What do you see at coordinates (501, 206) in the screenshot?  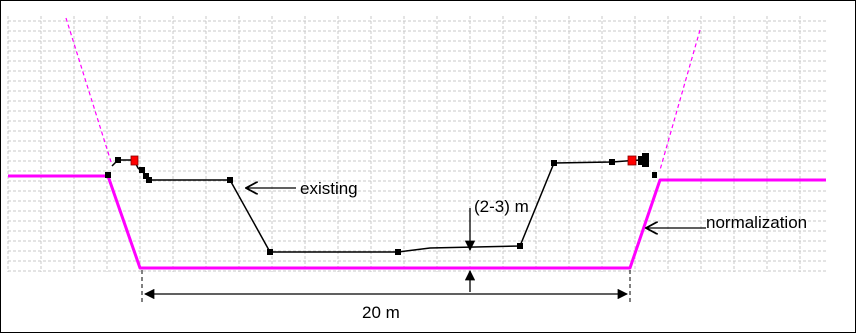 I see `depth-label: (2-3) m` at bounding box center [501, 206].